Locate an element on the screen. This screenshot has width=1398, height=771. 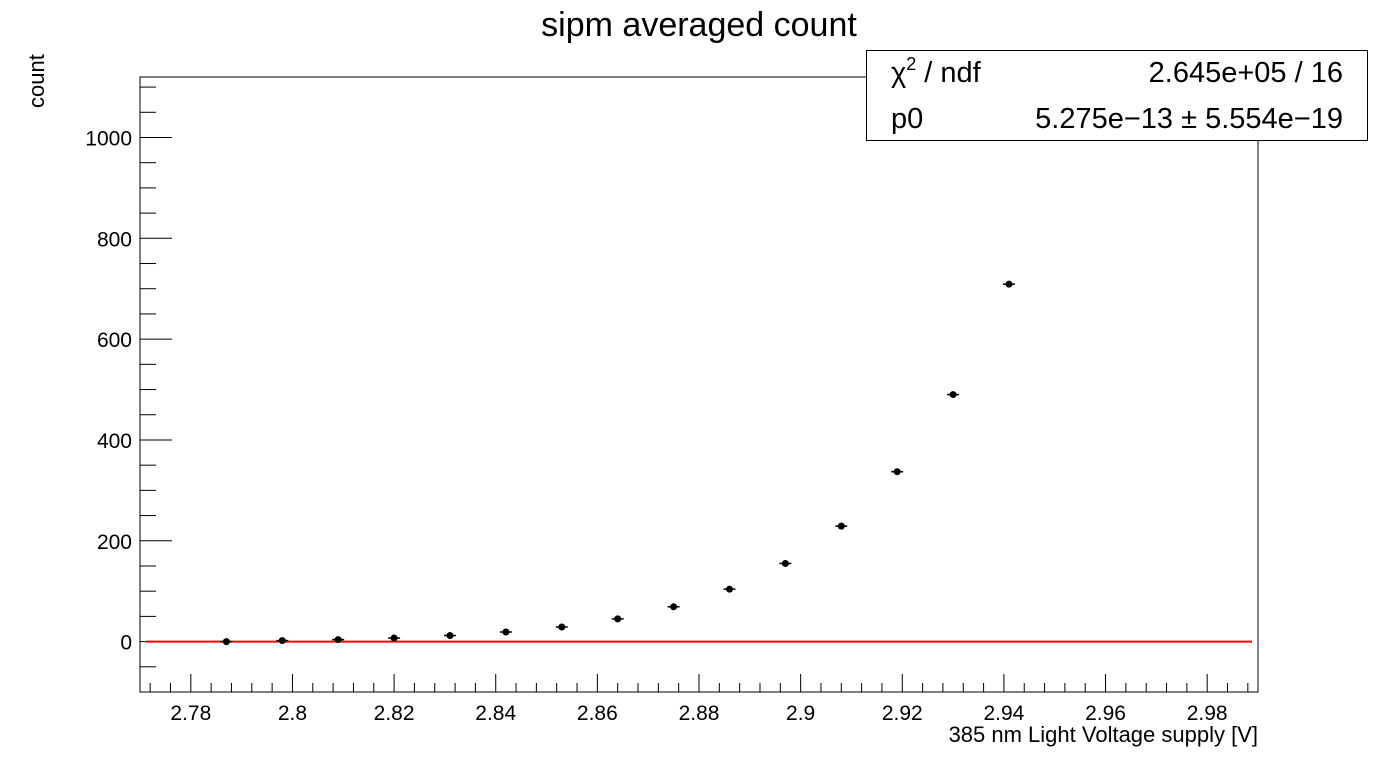
x-tick-label: 2.84 is located at coordinates (495, 713).